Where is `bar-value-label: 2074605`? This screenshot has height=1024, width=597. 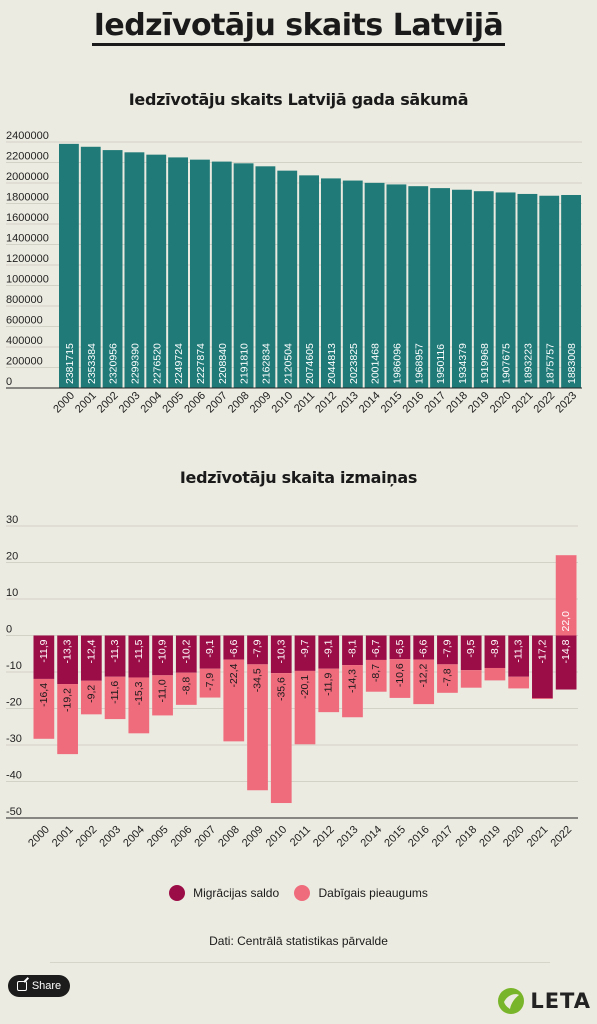 bar-value-label: 2074605 is located at coordinates (310, 363).